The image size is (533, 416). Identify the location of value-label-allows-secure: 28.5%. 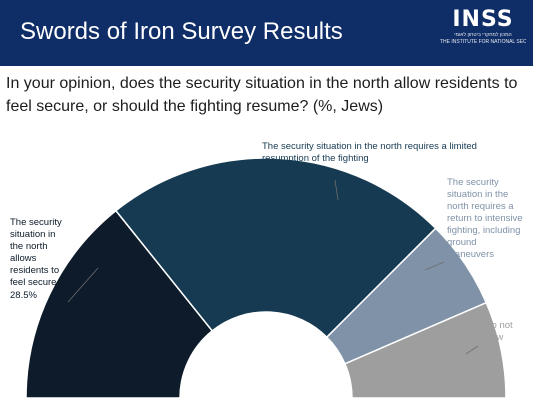
(23, 295).